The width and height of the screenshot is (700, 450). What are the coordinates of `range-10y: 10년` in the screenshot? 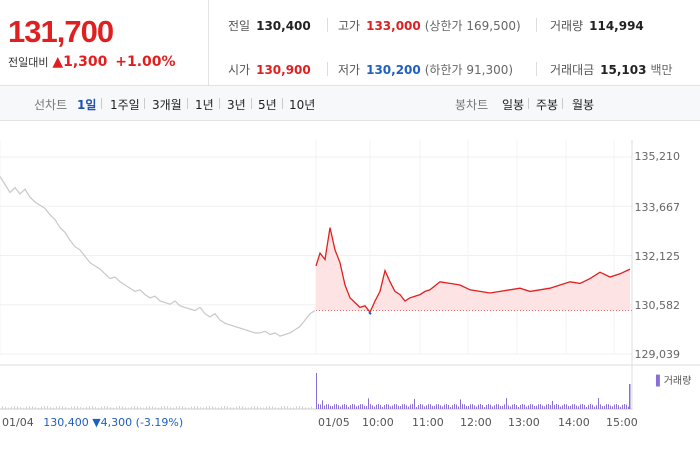 It's located at (302, 105).